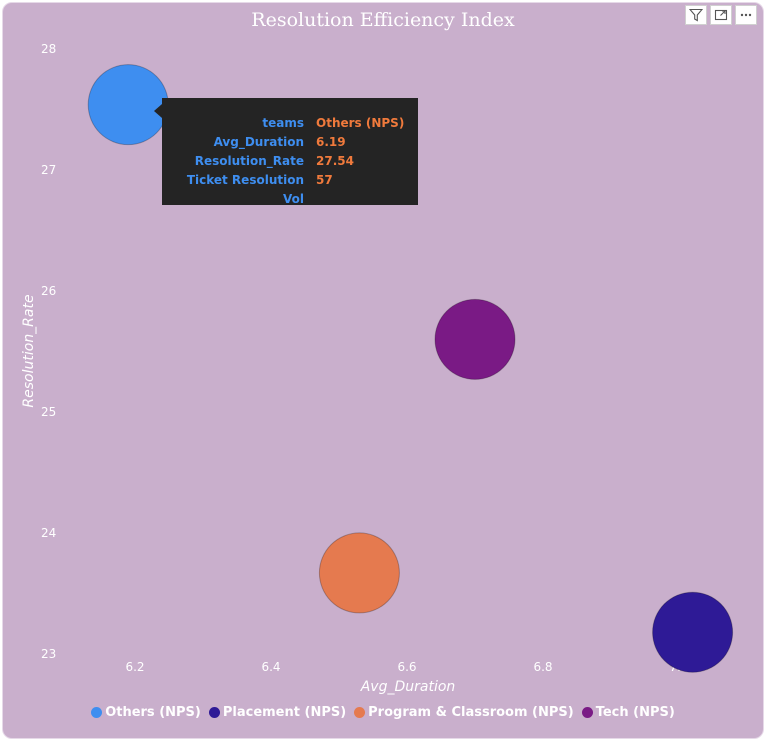 The height and width of the screenshot is (743, 768). What do you see at coordinates (48, 412) in the screenshot?
I see `y-tick-label: 25` at bounding box center [48, 412].